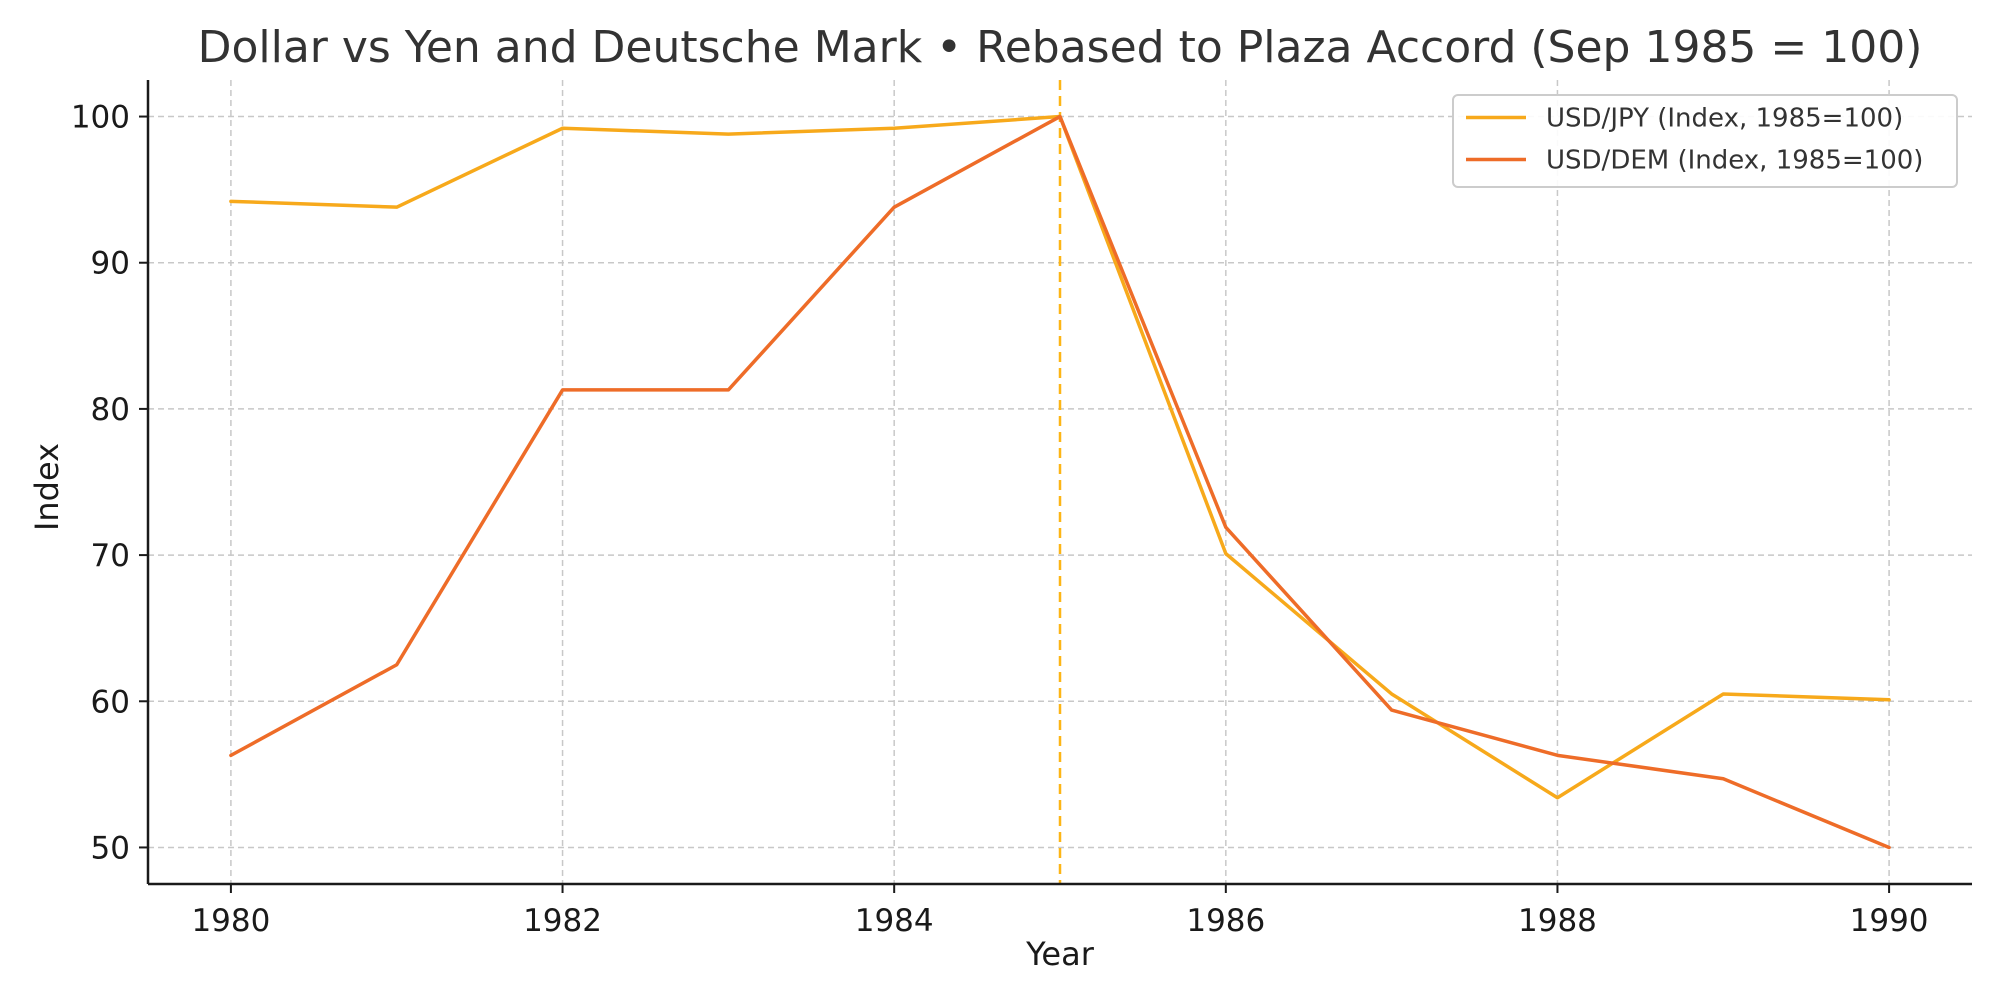 The image size is (2000, 1000). I want to click on x-tick-label: 1984, so click(894, 921).